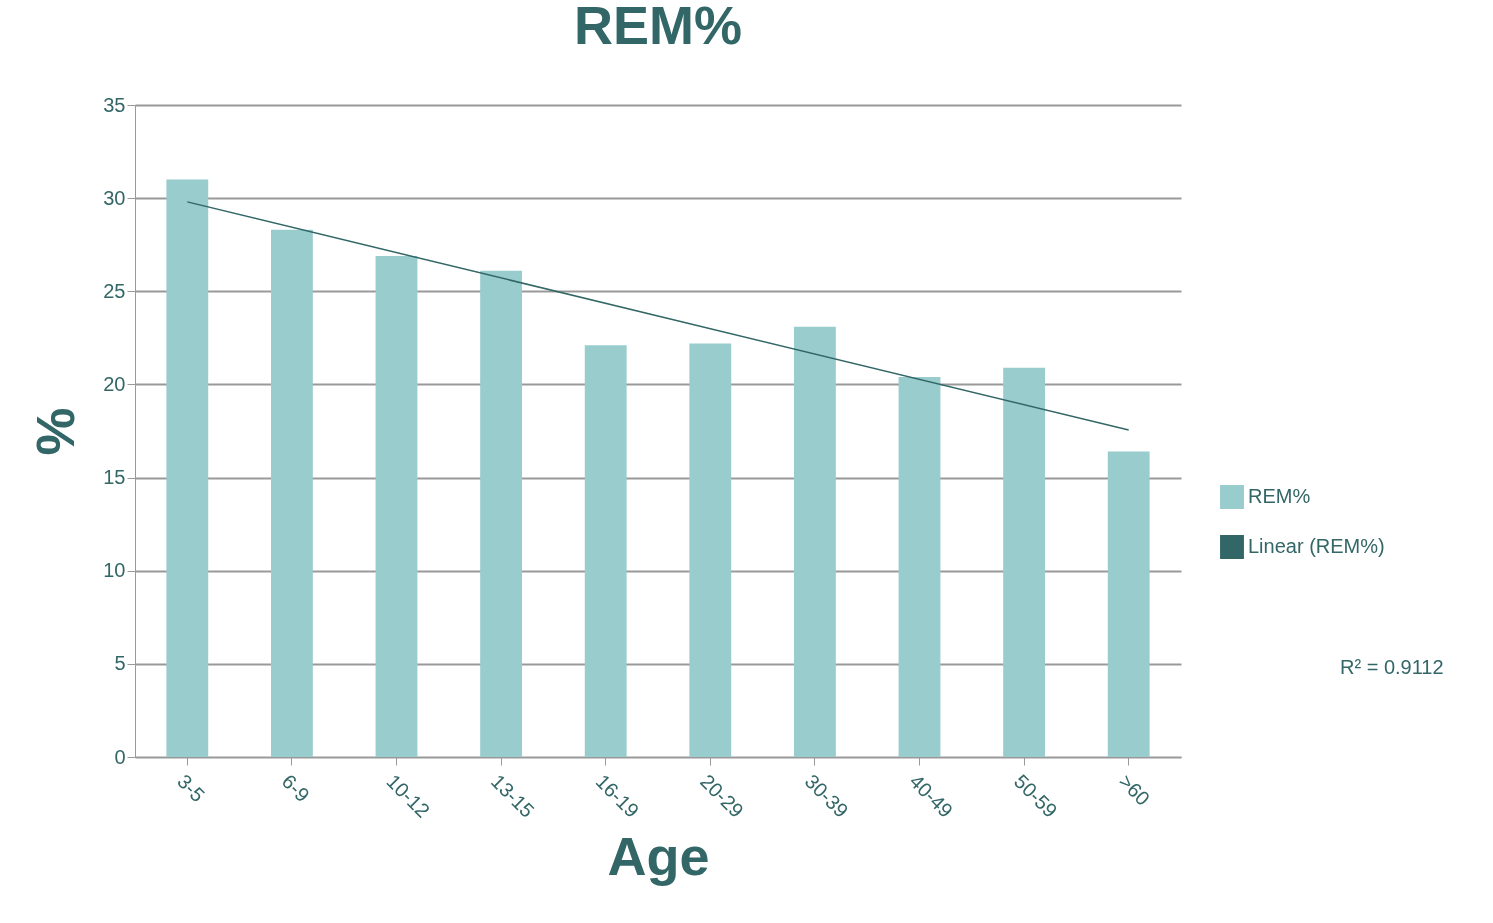 The width and height of the screenshot is (1493, 923). What do you see at coordinates (120, 756) in the screenshot?
I see `y-tick-label: 0` at bounding box center [120, 756].